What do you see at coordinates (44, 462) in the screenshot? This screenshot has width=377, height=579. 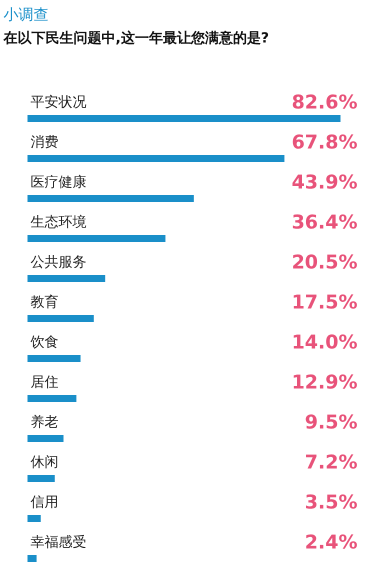 I see `y-tick-label: 休闲` at bounding box center [44, 462].